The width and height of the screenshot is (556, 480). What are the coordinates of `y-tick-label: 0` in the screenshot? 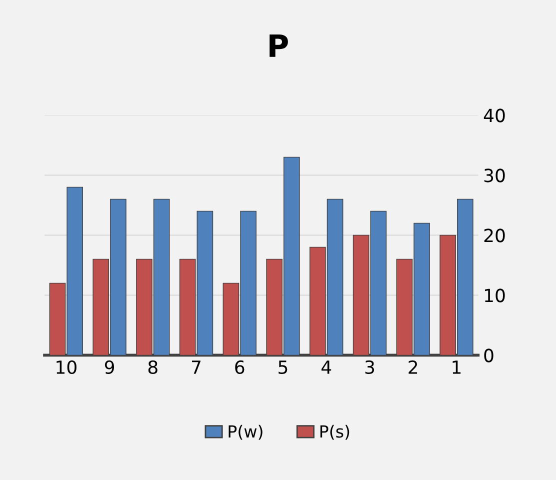 It's located at (489, 355).